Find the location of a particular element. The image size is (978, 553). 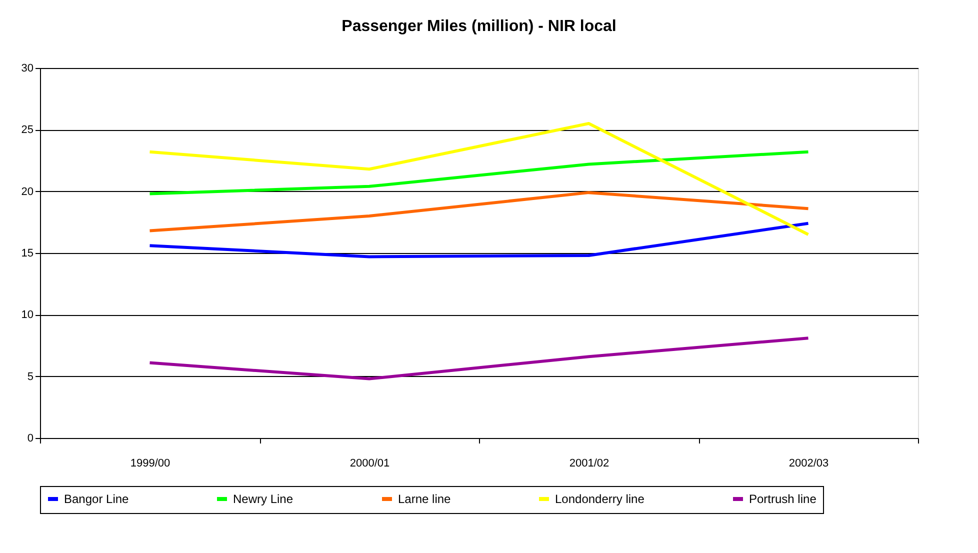

legend-label: Londonderry line is located at coordinates (600, 499).